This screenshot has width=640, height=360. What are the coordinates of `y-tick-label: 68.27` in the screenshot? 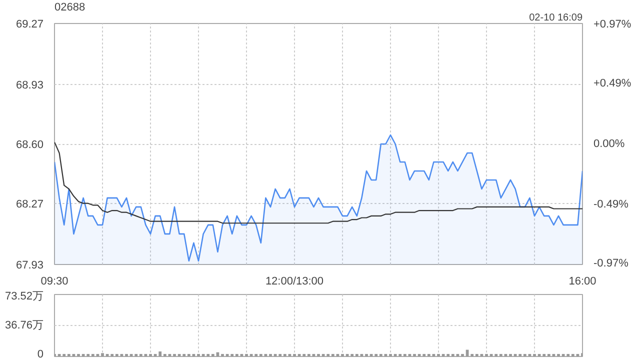 It's located at (30, 204).